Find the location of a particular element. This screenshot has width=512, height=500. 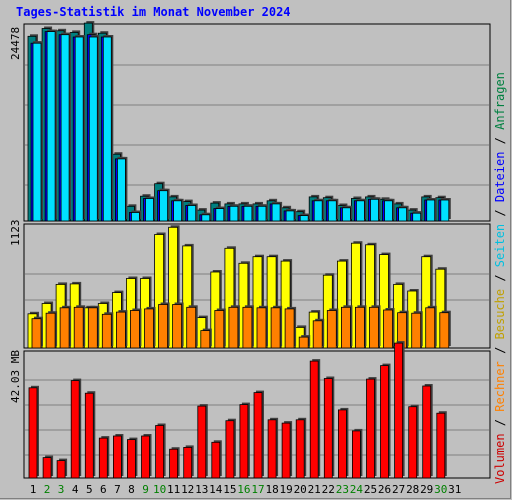

x-tick-label-day-18: 18 is located at coordinates (271, 489).